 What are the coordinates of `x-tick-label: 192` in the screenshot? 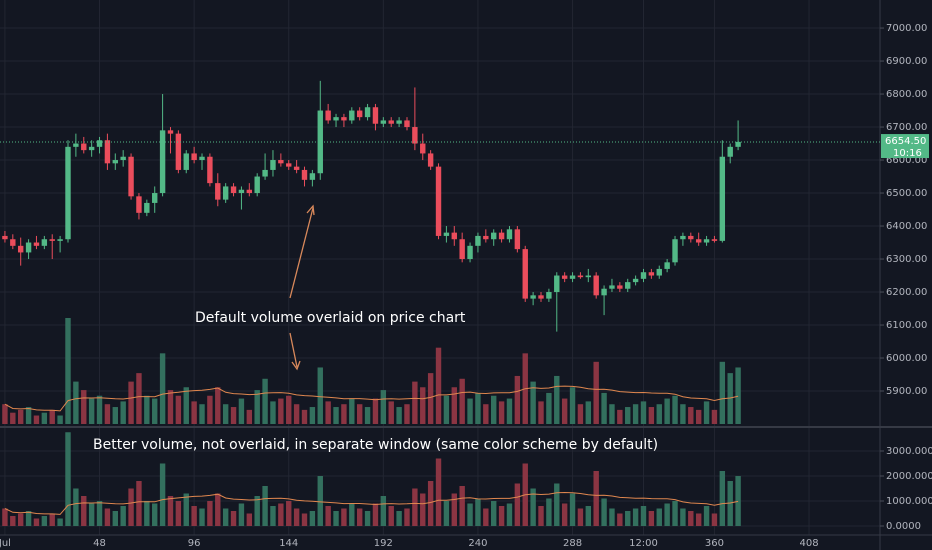 It's located at (383, 543).